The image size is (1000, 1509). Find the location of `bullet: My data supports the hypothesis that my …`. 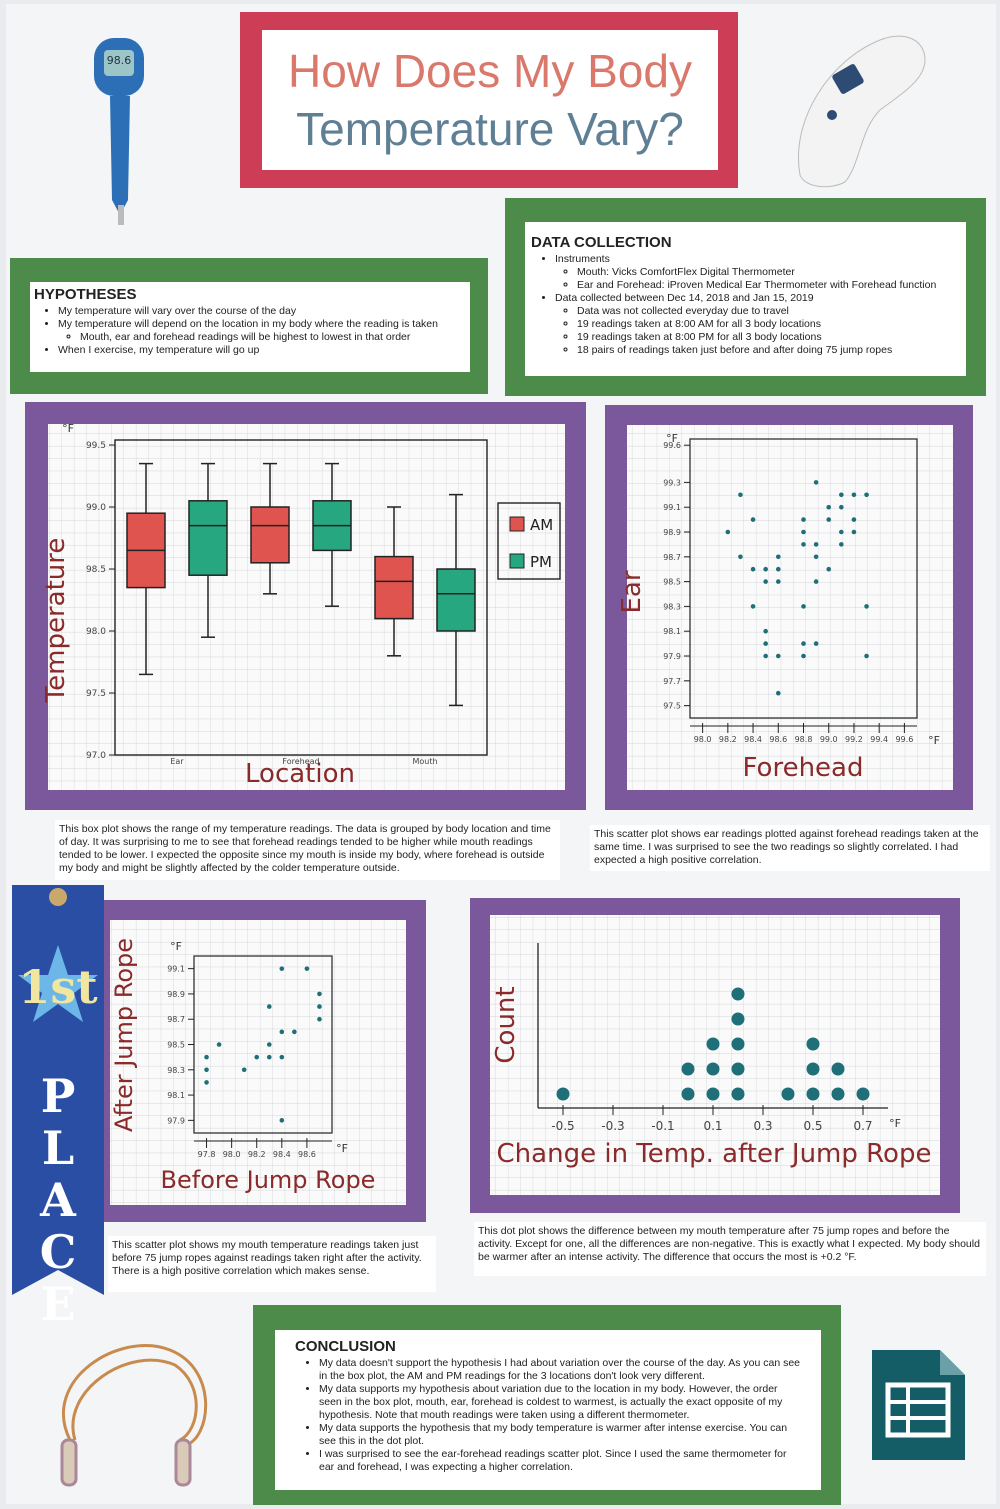

bullet: My data supports the hypothesis that my … is located at coordinates (560, 1435).